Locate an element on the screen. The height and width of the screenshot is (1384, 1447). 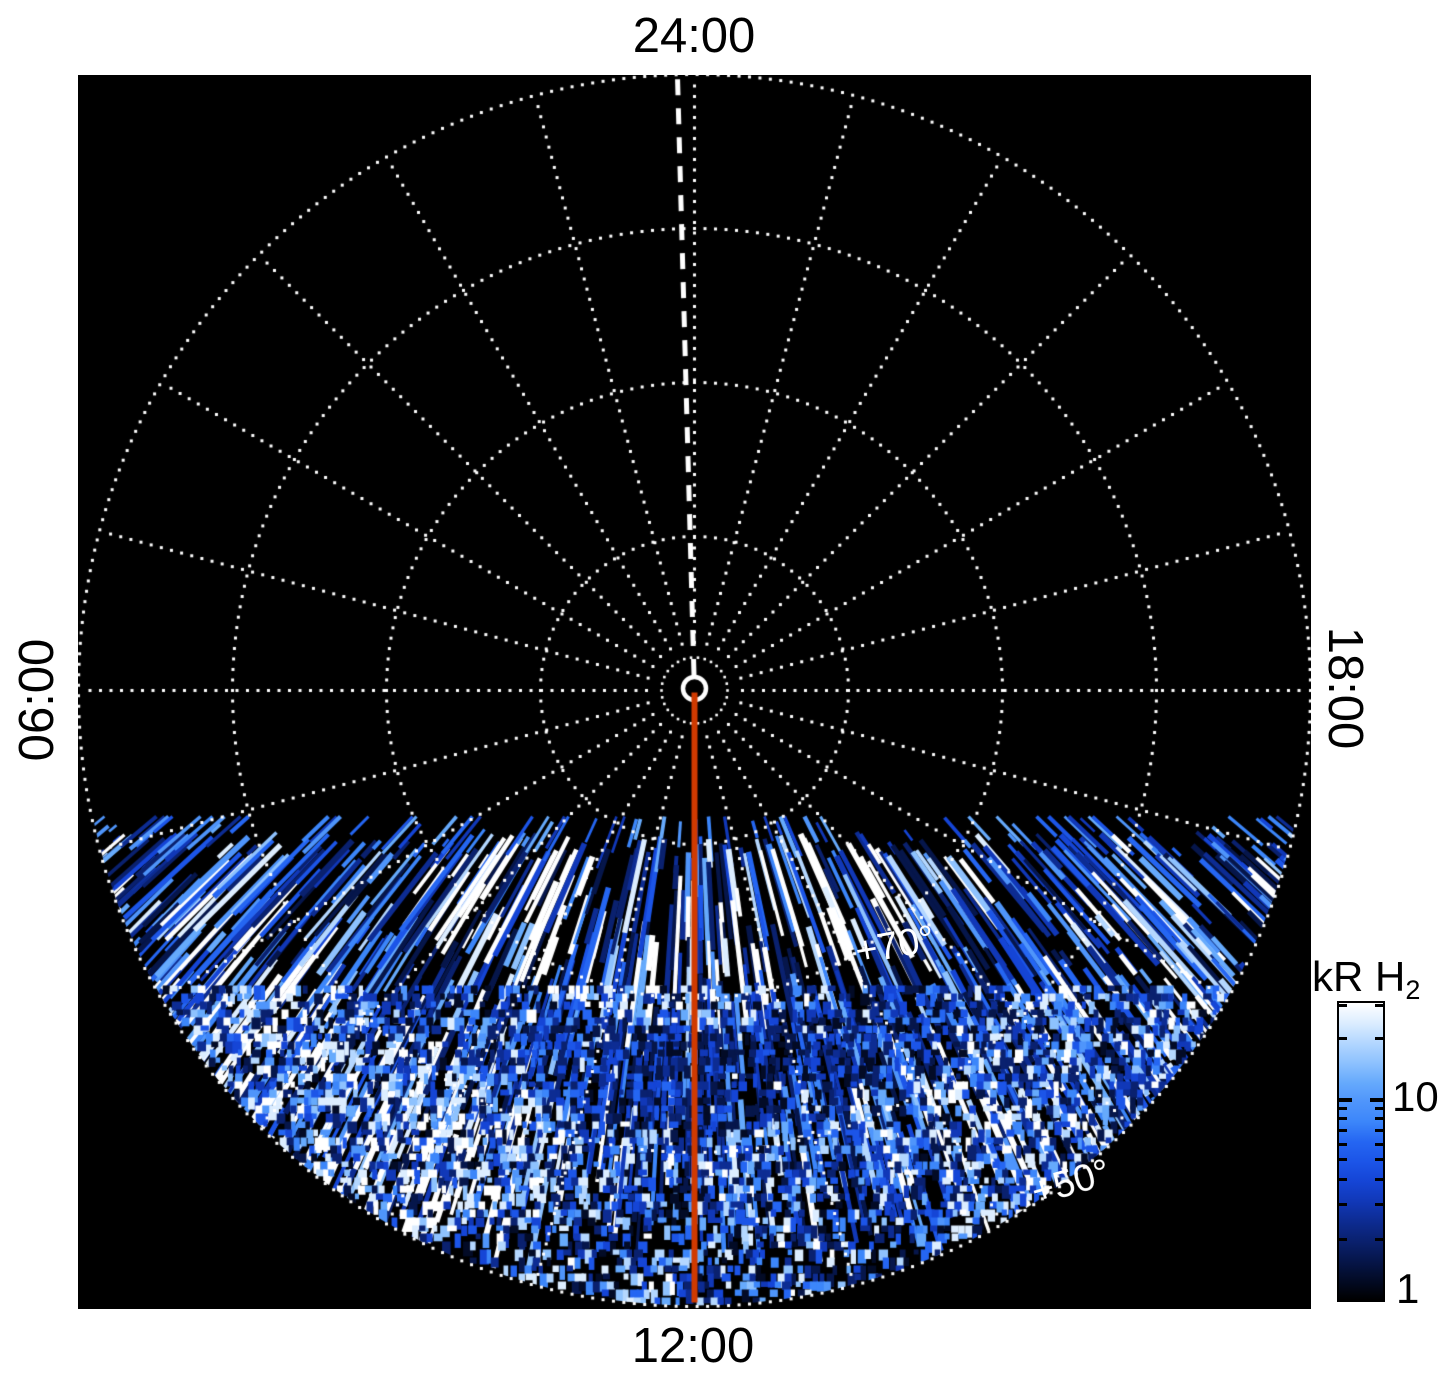
colorbar-title-subscript: 2 is located at coordinates (1413, 990).